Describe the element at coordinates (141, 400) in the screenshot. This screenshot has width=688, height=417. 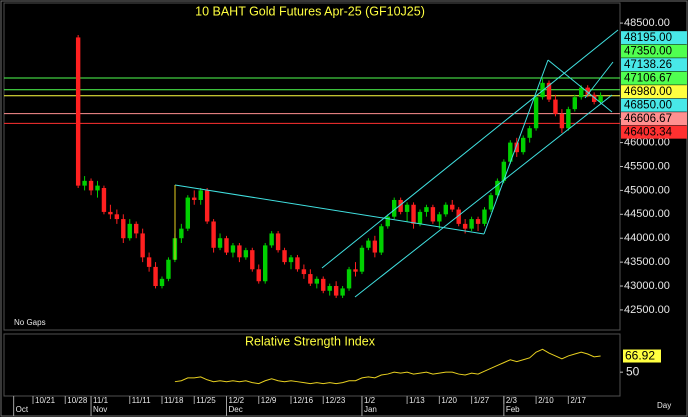
I see `x-tick-label: 11/11` at that location.